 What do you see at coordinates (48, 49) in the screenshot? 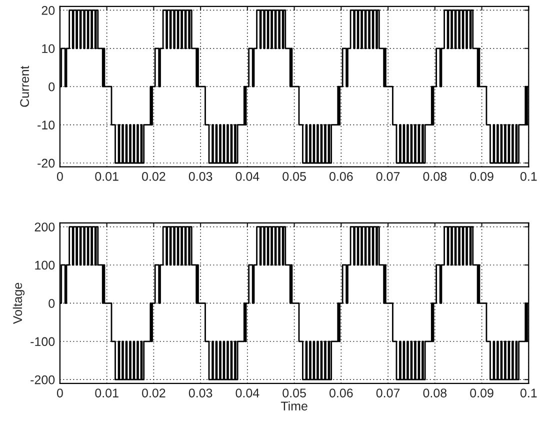
I see `y-tick-label: 10` at bounding box center [48, 49].